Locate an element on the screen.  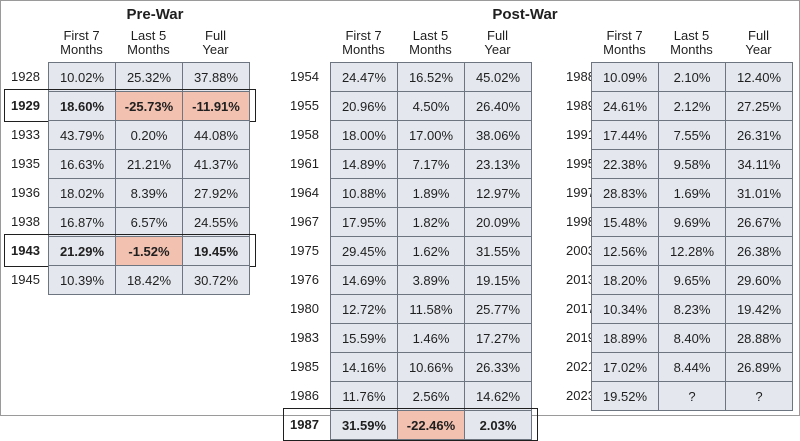
table-cell: 12.40% is located at coordinates (759, 77).